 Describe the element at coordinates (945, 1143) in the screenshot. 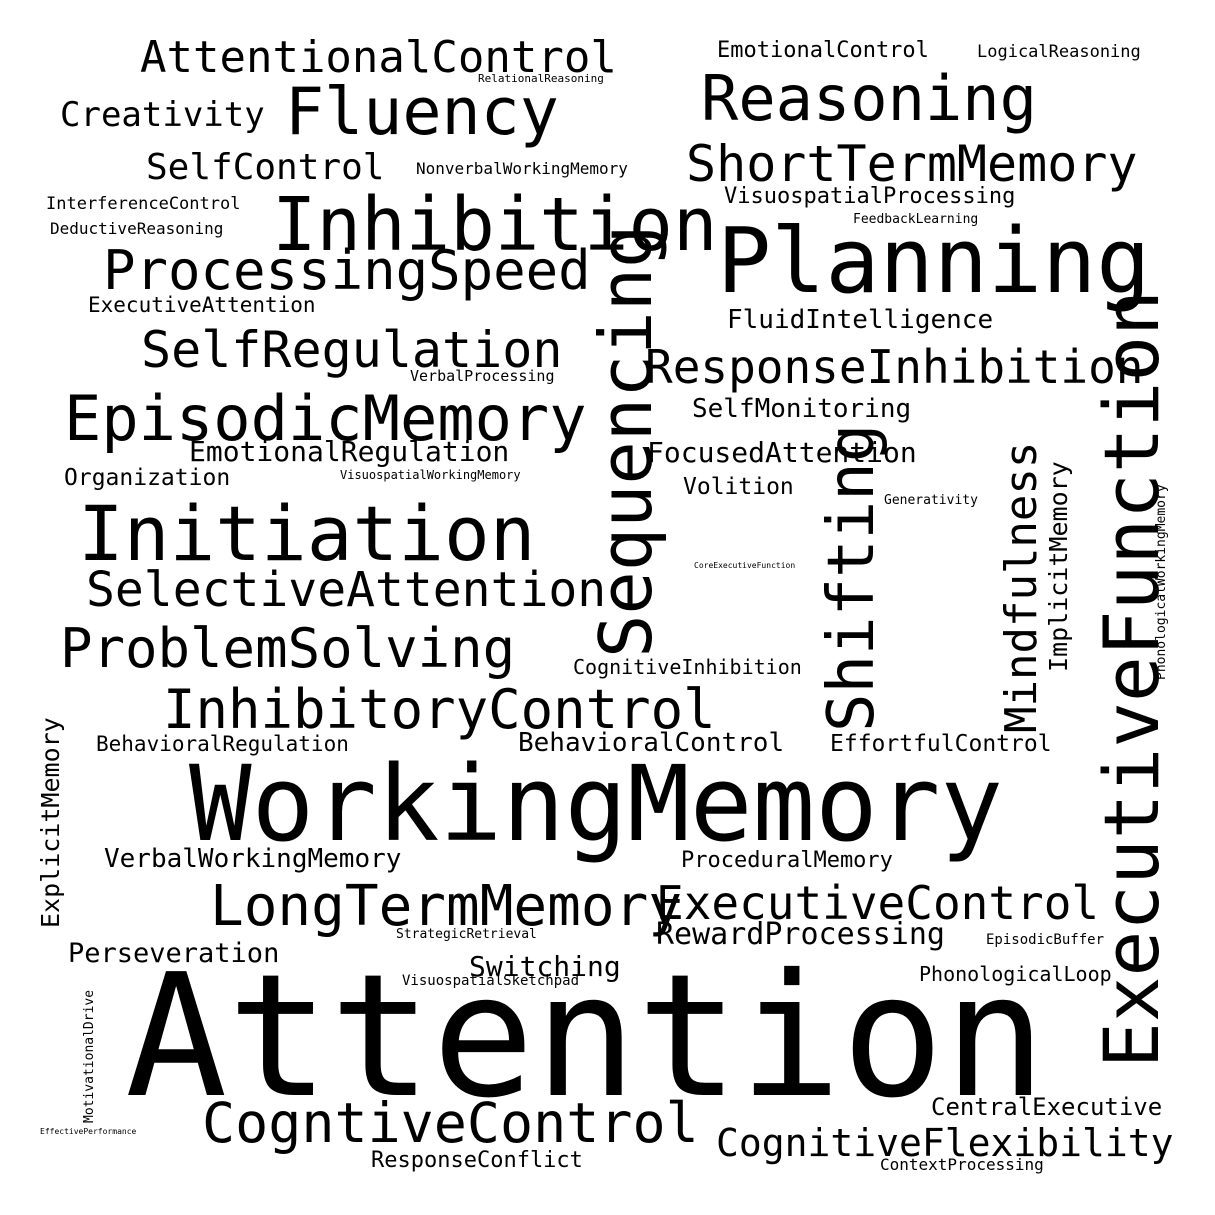

I see `word-cognitive-flexibility: CognitiveFlexibility` at that location.